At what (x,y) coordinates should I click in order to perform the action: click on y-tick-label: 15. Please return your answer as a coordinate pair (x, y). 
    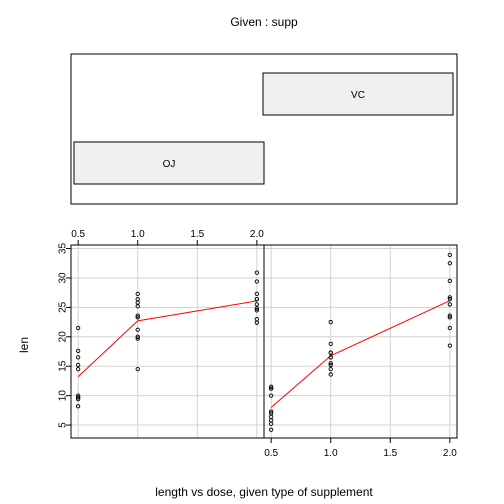
    Looking at the image, I should click on (63, 366).